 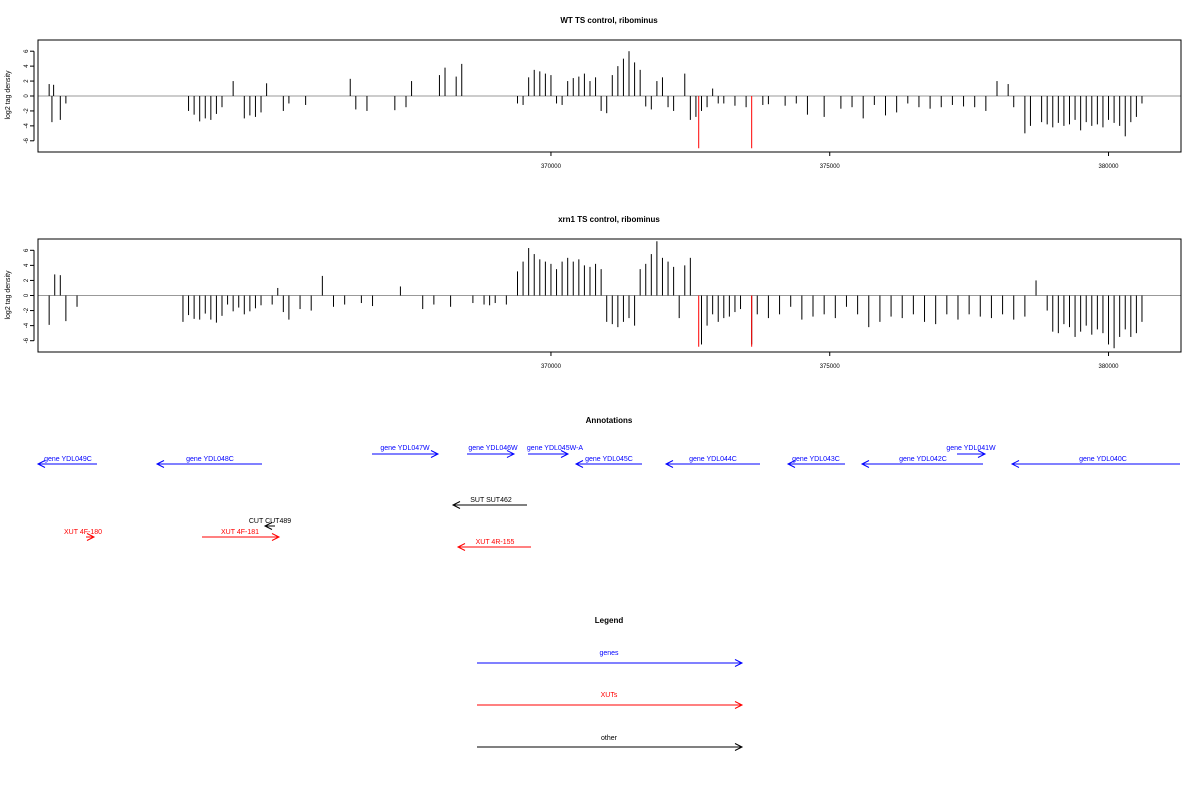 I want to click on xrn1-x-tick-label: 380000, so click(x=1109, y=367).